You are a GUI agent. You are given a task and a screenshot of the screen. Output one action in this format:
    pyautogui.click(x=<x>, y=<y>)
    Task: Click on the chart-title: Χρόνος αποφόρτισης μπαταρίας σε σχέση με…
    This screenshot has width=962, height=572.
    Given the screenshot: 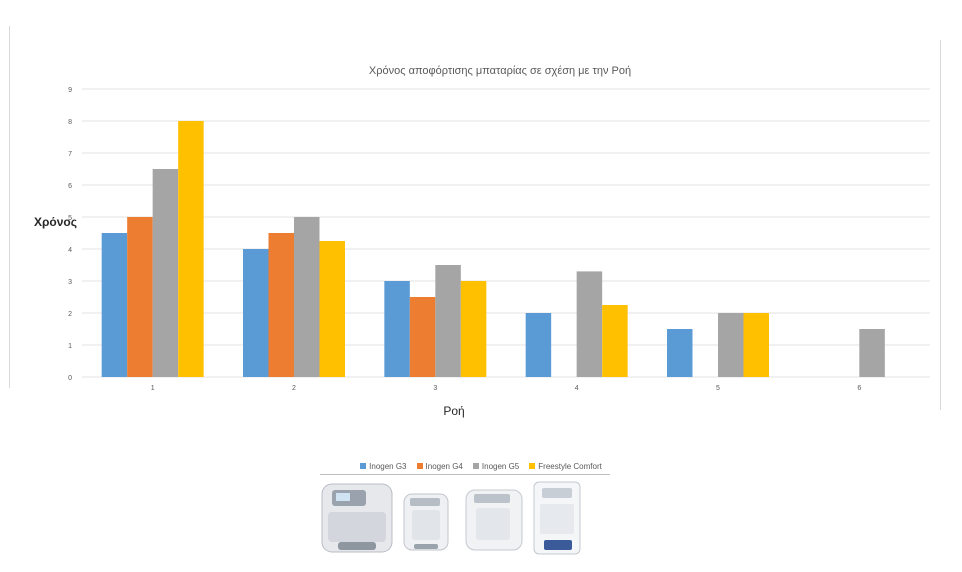 What is the action you would take?
    pyautogui.click(x=500, y=71)
    